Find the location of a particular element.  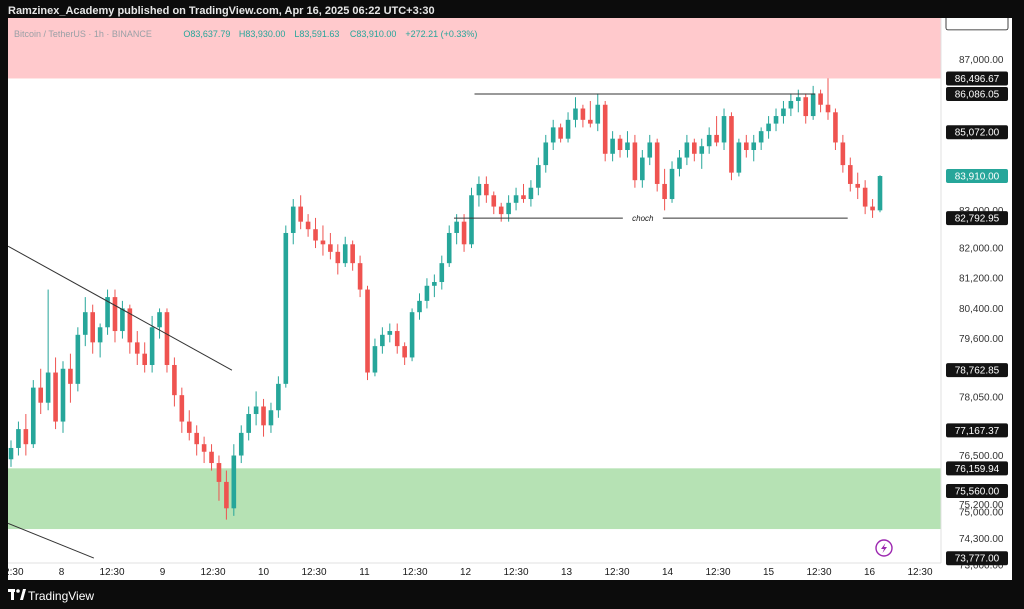

lightning-glyph is located at coordinates (884, 548).